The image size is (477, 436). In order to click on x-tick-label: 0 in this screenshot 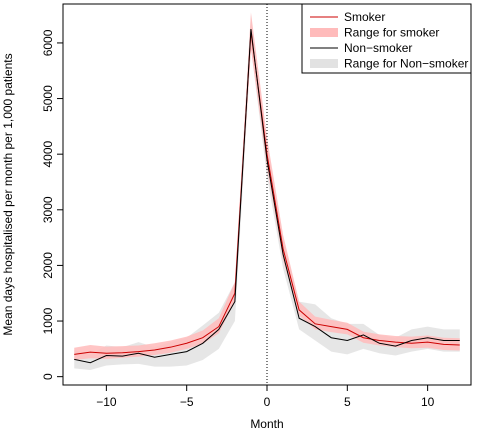, I will do `click(267, 402)`.